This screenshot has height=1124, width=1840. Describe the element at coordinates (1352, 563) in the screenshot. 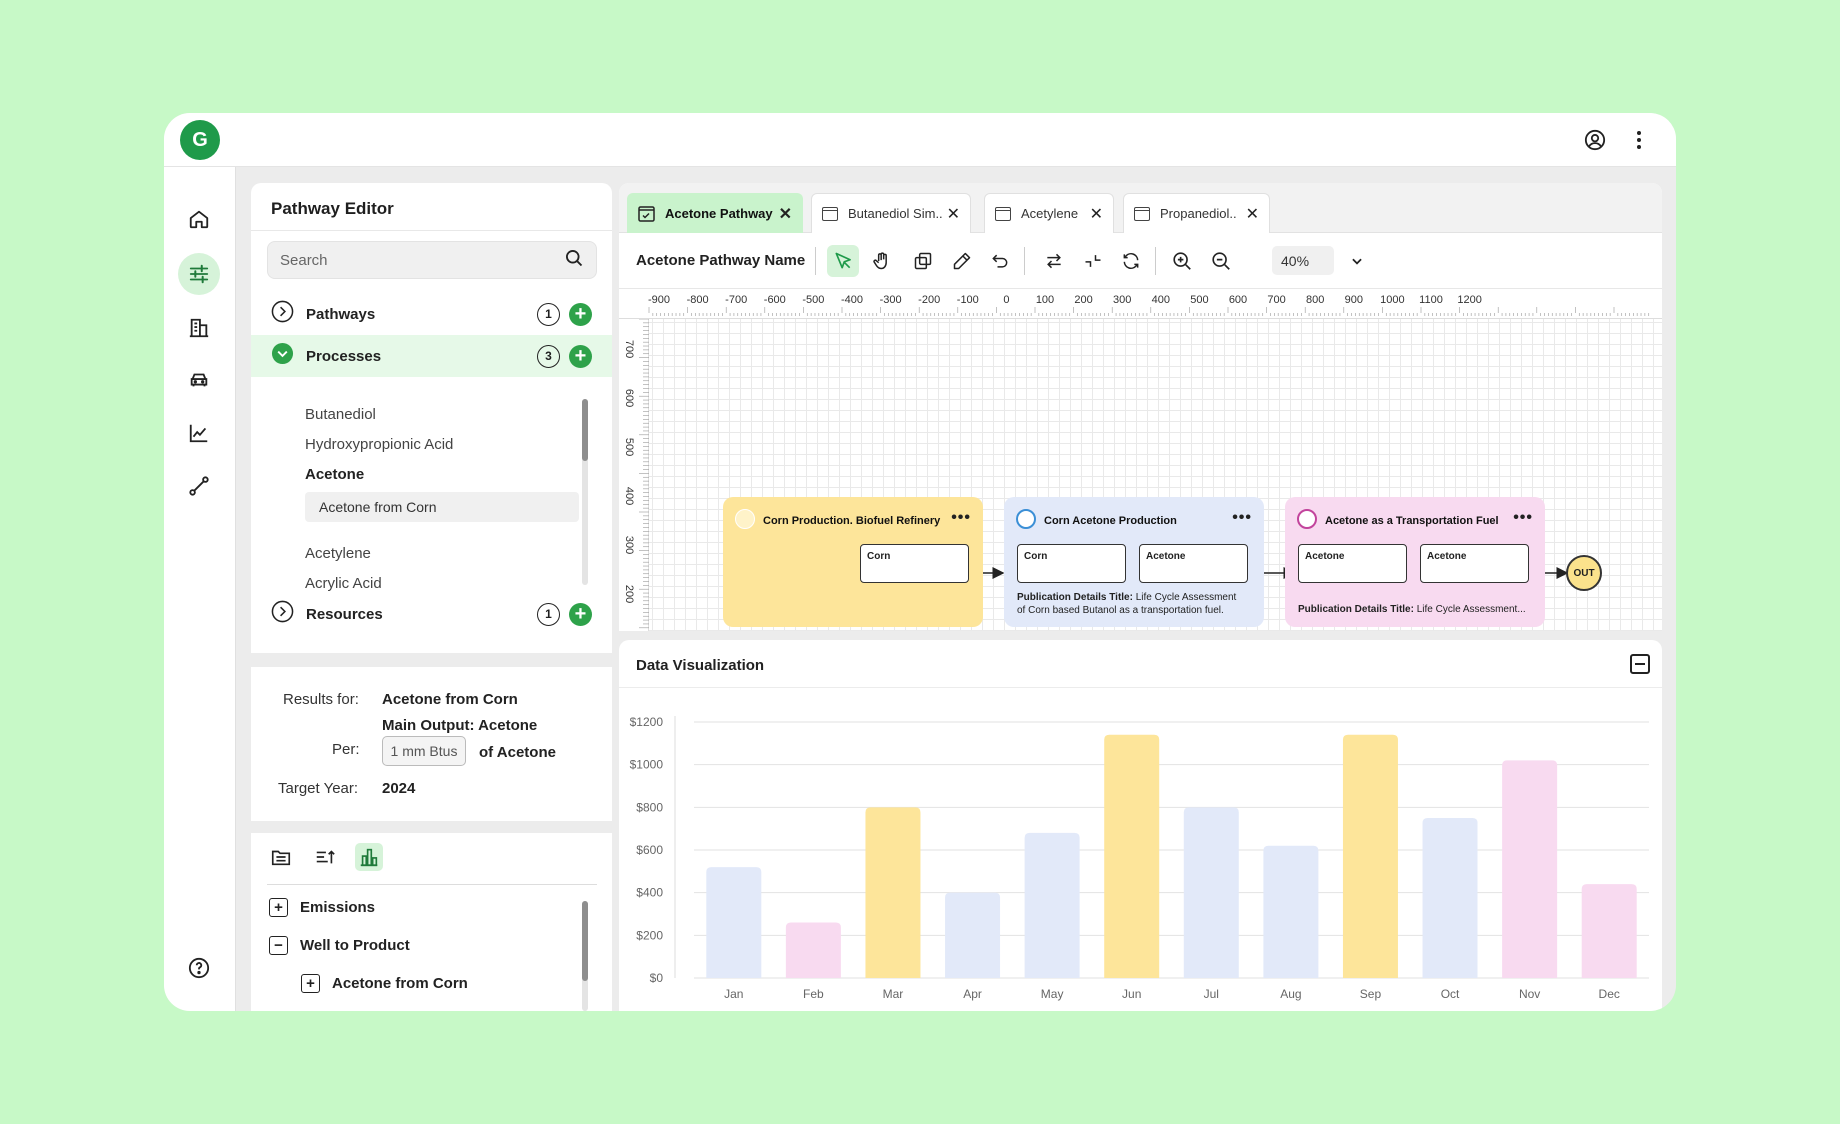

I see `port-in: Acetone` at that location.